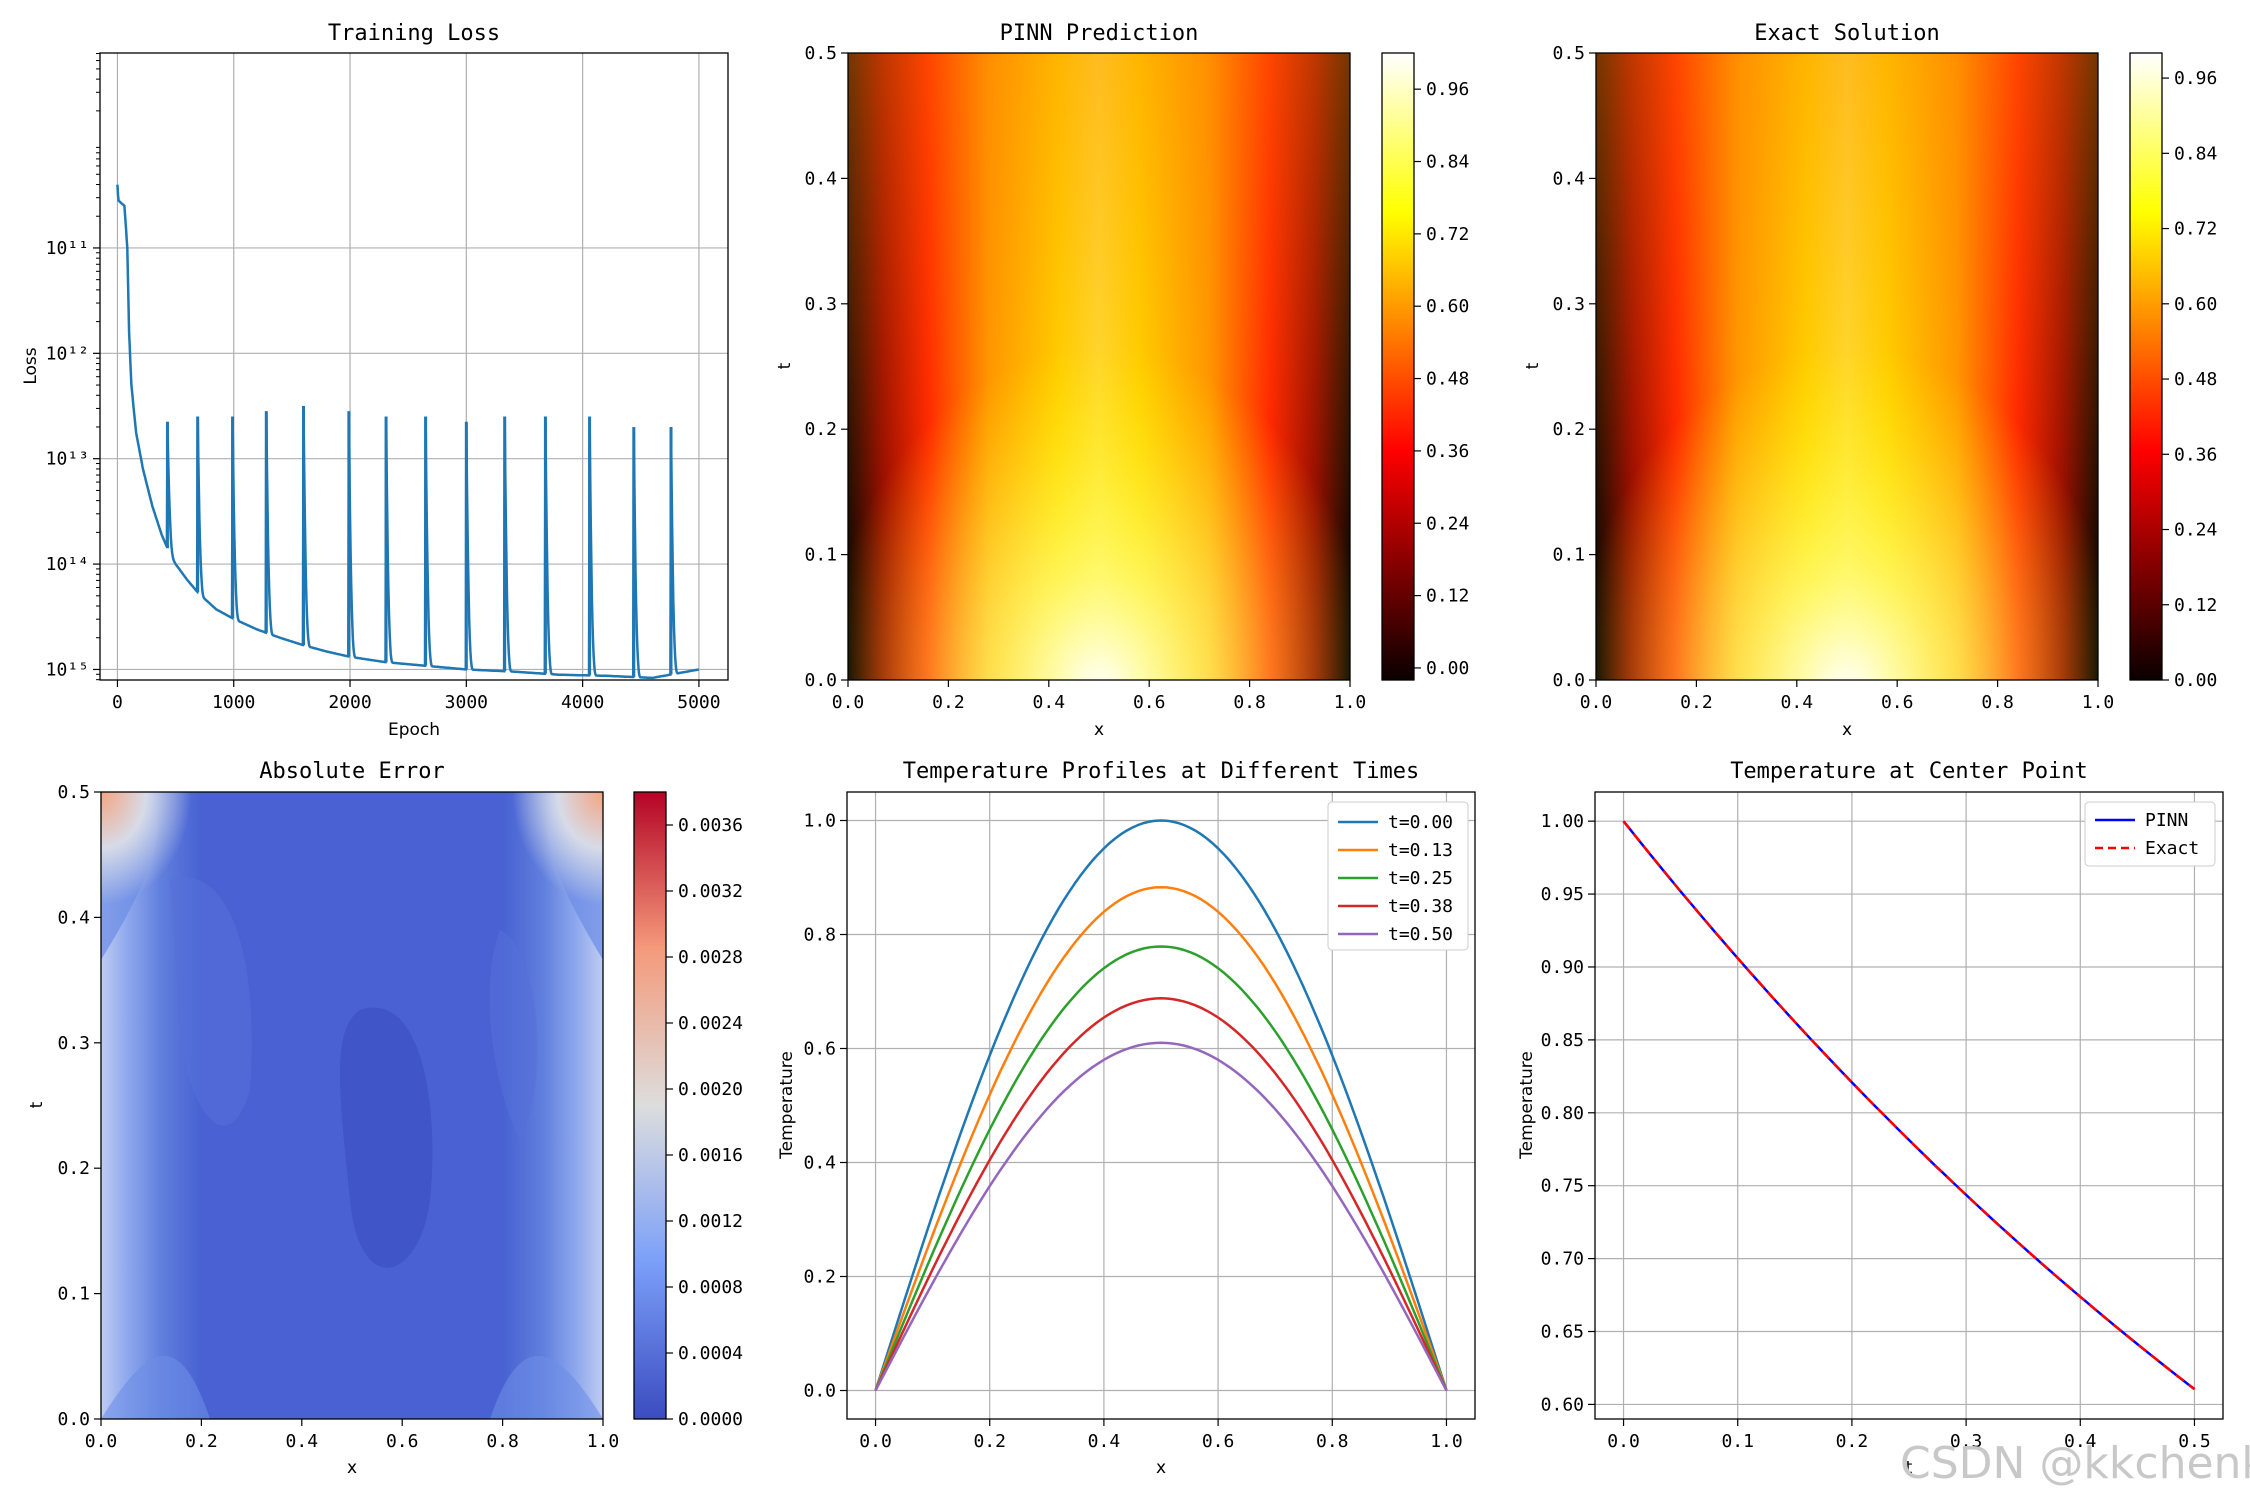  What do you see at coordinates (1161, 1216) in the screenshot?
I see `profile-line-t=0.50` at bounding box center [1161, 1216].